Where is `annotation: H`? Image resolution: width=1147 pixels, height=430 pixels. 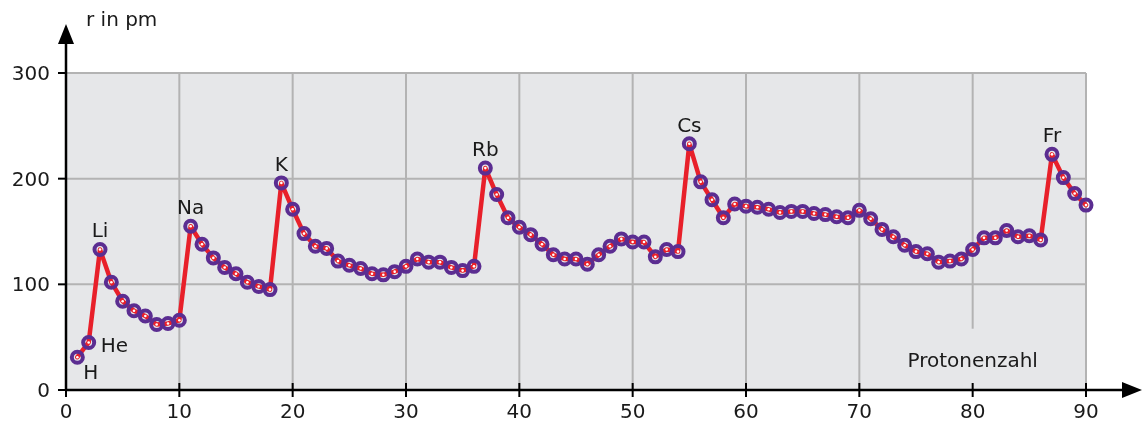
annotation: H is located at coordinates (91, 372).